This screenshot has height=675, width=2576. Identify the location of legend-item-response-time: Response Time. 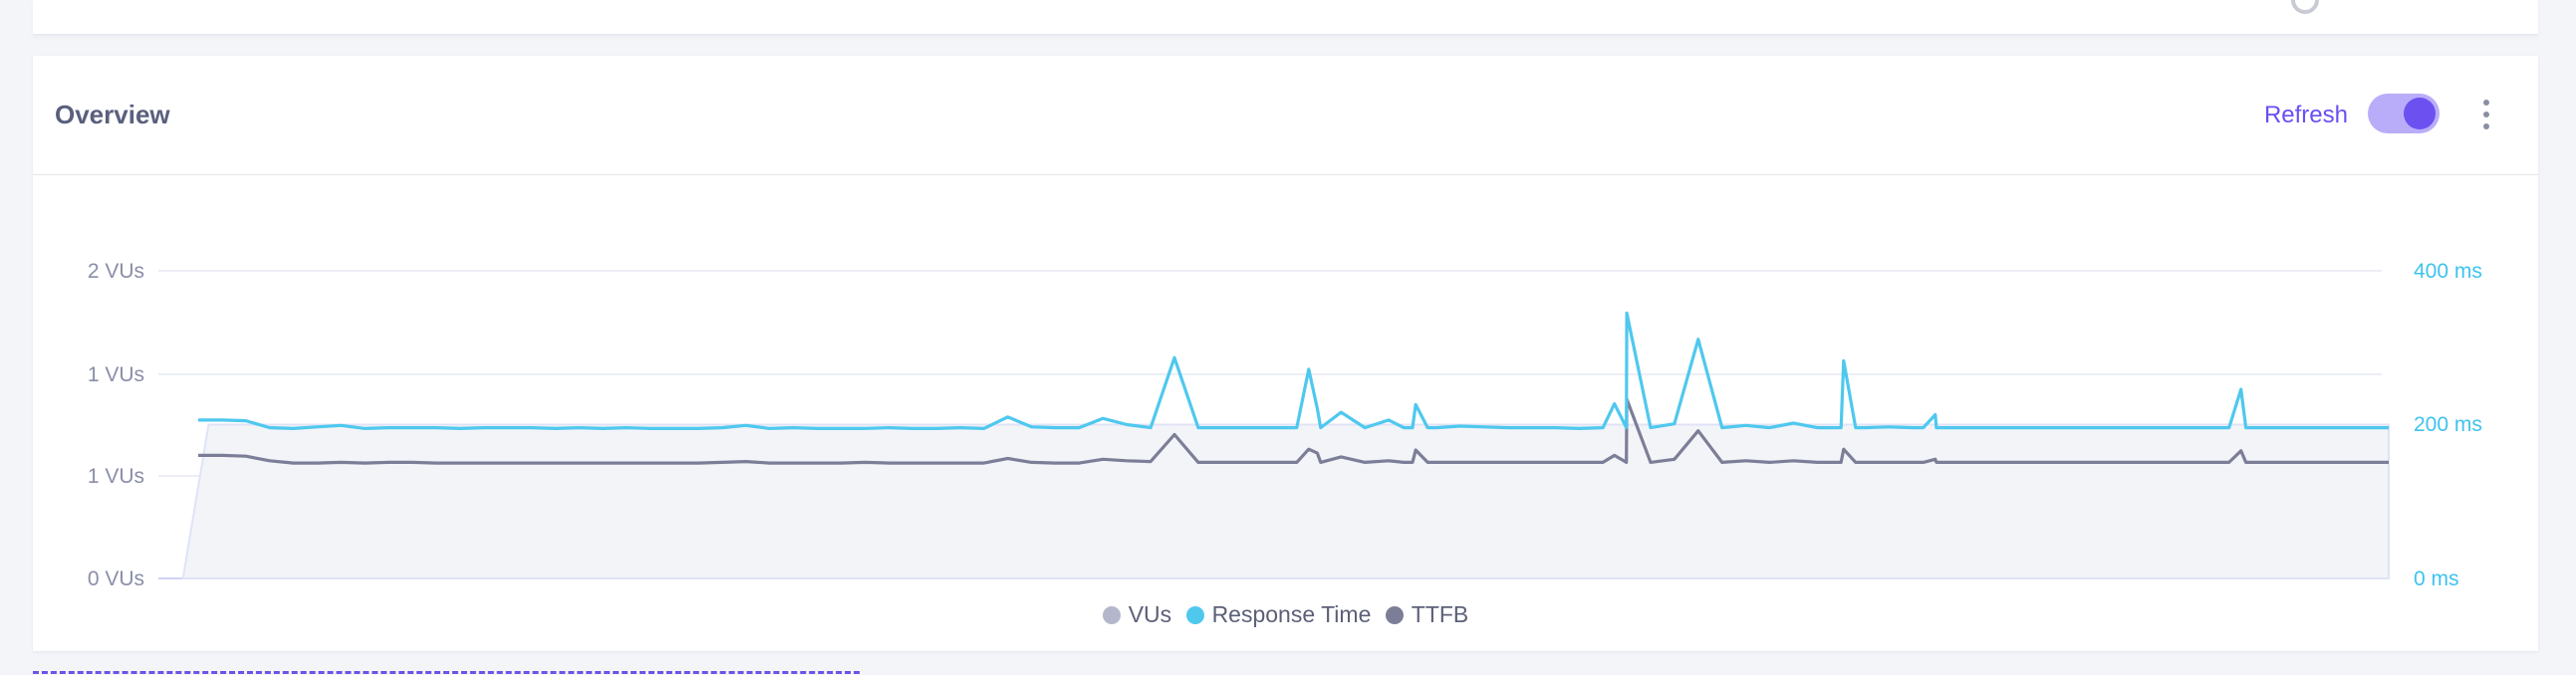
(1278, 614).